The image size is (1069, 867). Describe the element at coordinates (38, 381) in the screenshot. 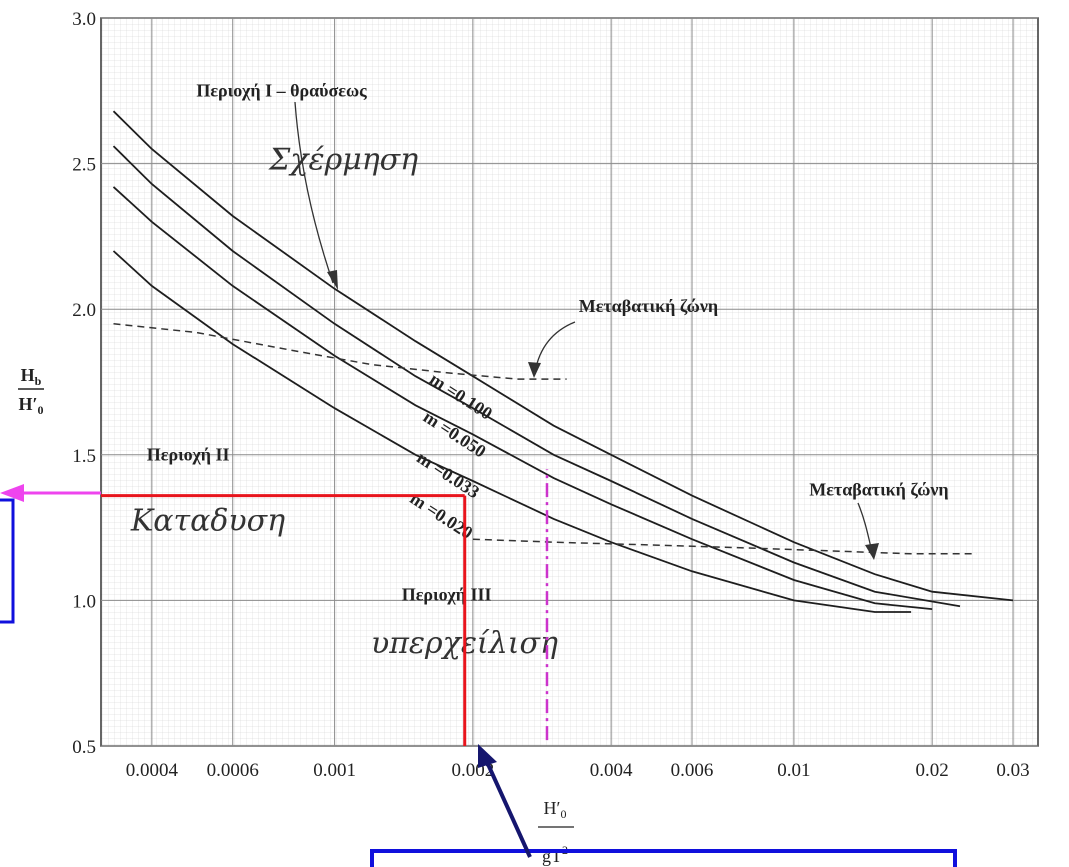

I see `y-label-numerator-sub: b` at that location.